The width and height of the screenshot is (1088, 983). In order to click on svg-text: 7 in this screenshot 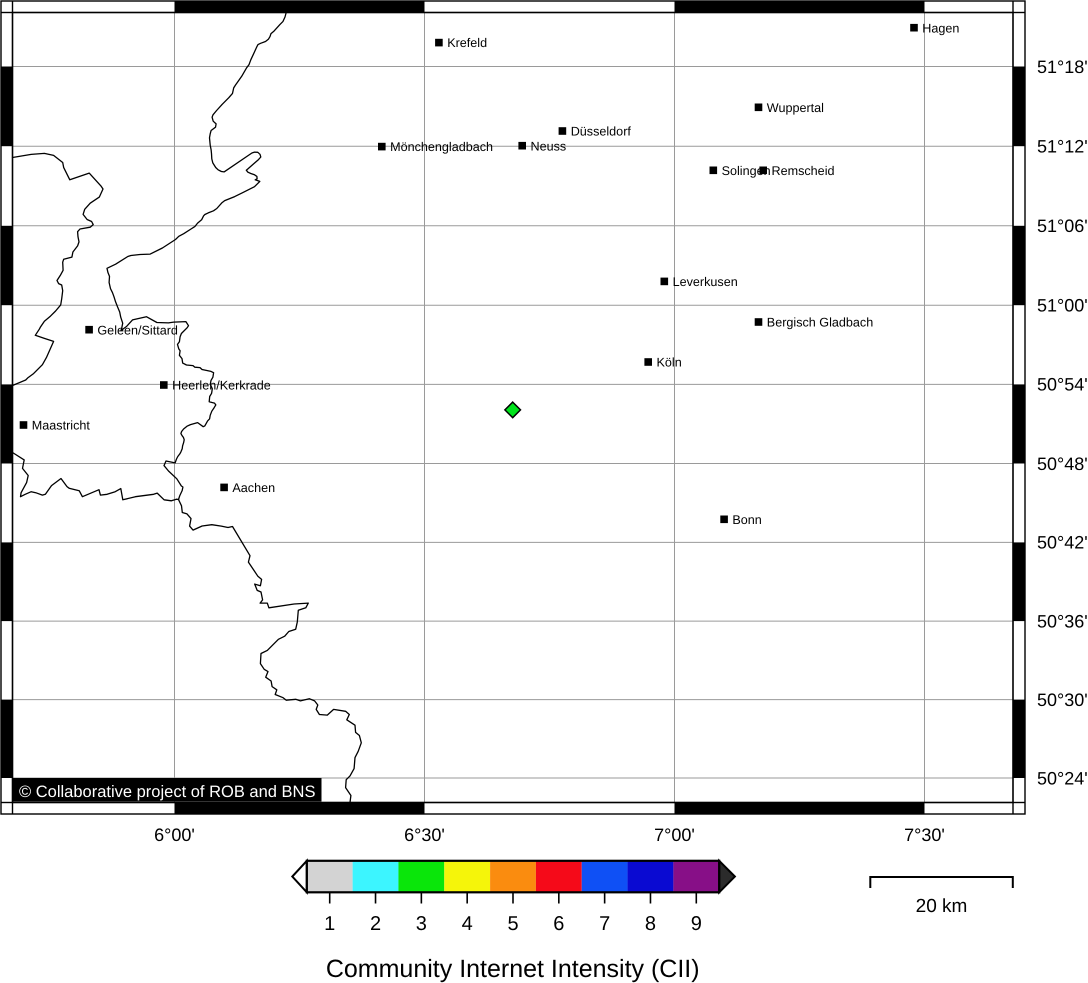, I will do `click(604, 924)`.